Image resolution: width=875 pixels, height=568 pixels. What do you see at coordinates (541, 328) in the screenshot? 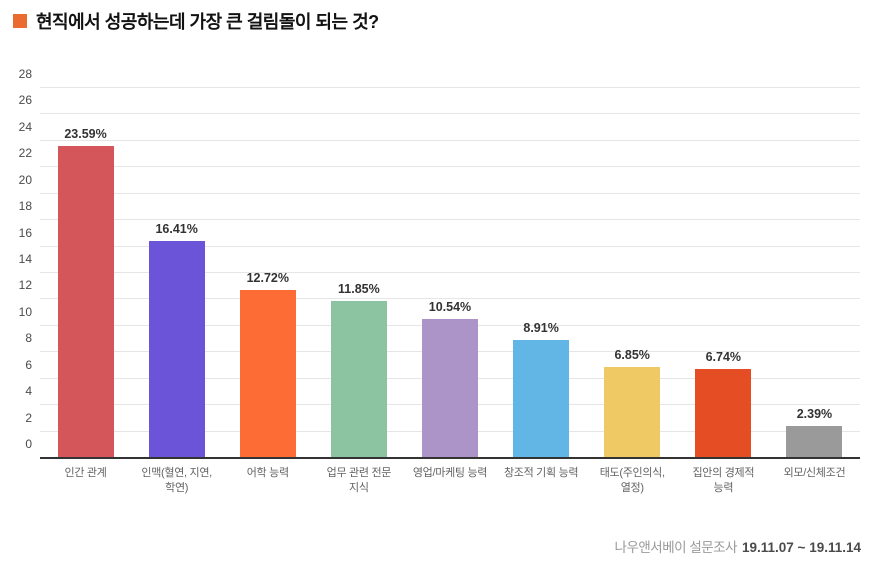
I see `bar-value-label: 8.91%` at bounding box center [541, 328].